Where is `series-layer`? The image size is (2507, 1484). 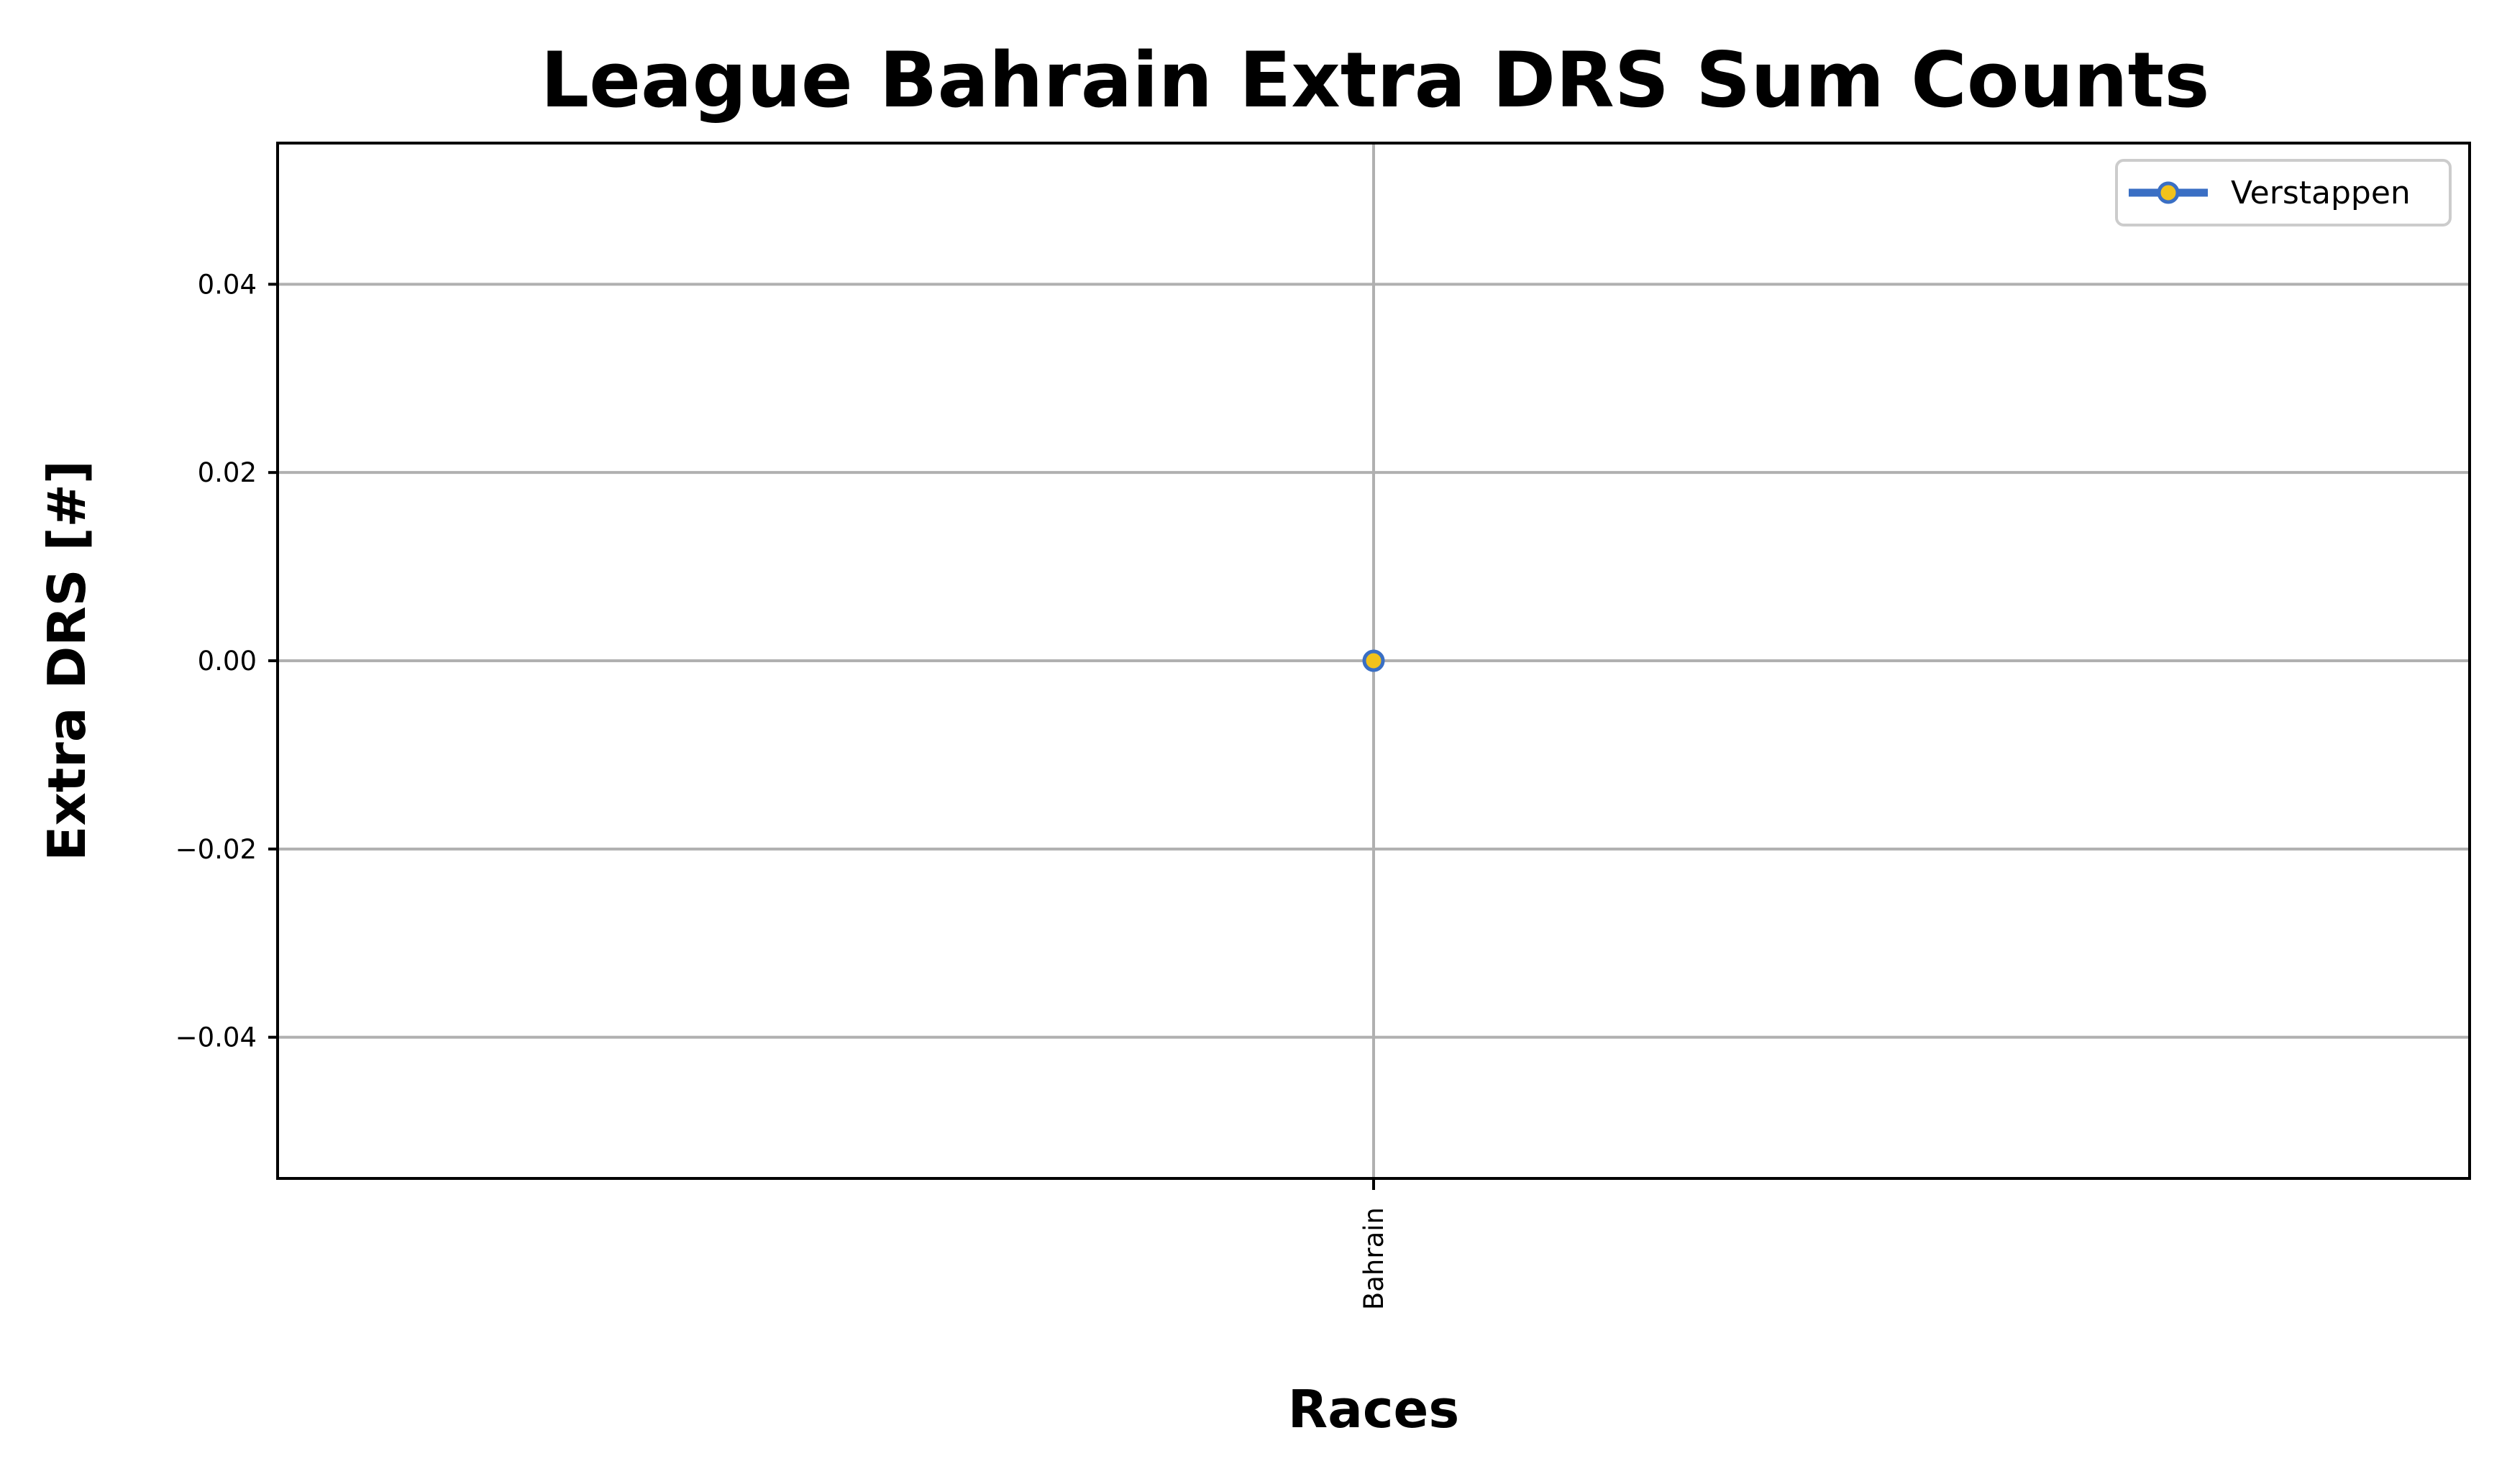 series-layer is located at coordinates (1373, 660).